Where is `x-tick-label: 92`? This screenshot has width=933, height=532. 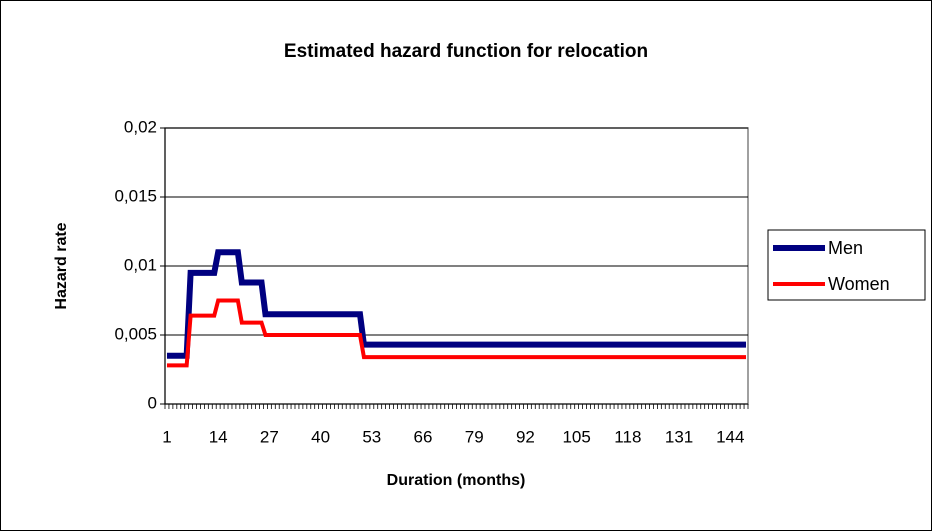
x-tick-label: 92 is located at coordinates (525, 436).